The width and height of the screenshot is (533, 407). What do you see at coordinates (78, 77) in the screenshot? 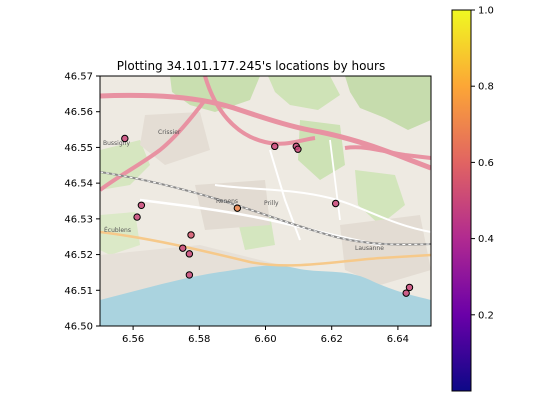
I see `y-tick-label: 46.57` at bounding box center [78, 77].